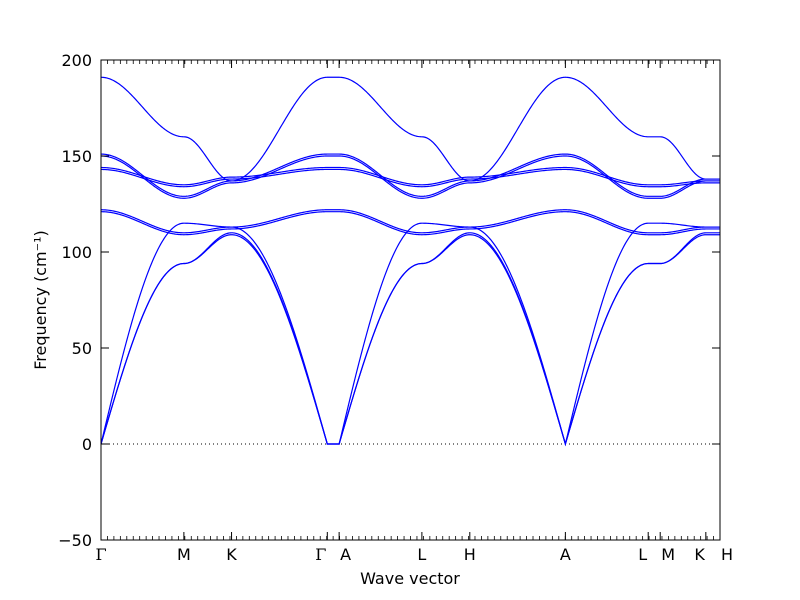 The width and height of the screenshot is (800, 600). I want to click on y-tick-label: 200, so click(76, 60).